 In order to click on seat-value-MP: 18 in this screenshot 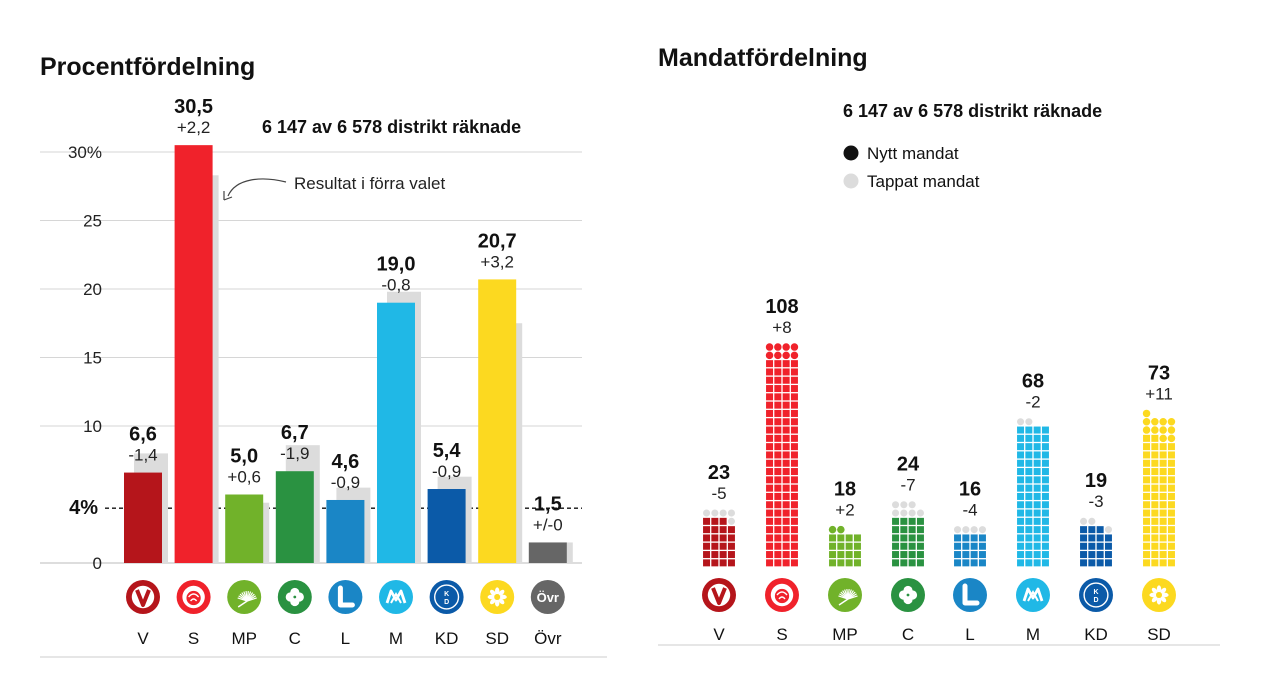, I will do `click(845, 490)`.